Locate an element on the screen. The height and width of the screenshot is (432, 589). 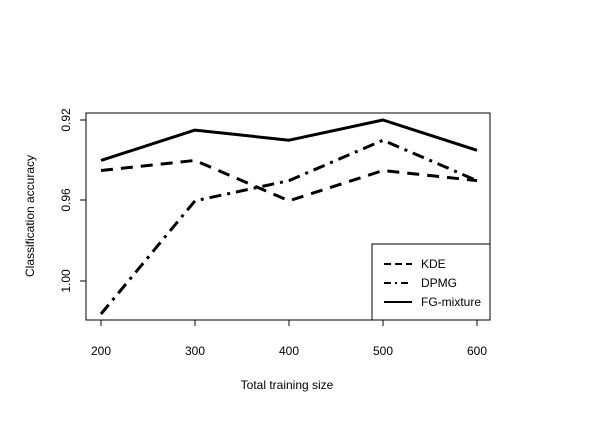
y-axis-title: Classification accuracy is located at coordinates (30, 216).